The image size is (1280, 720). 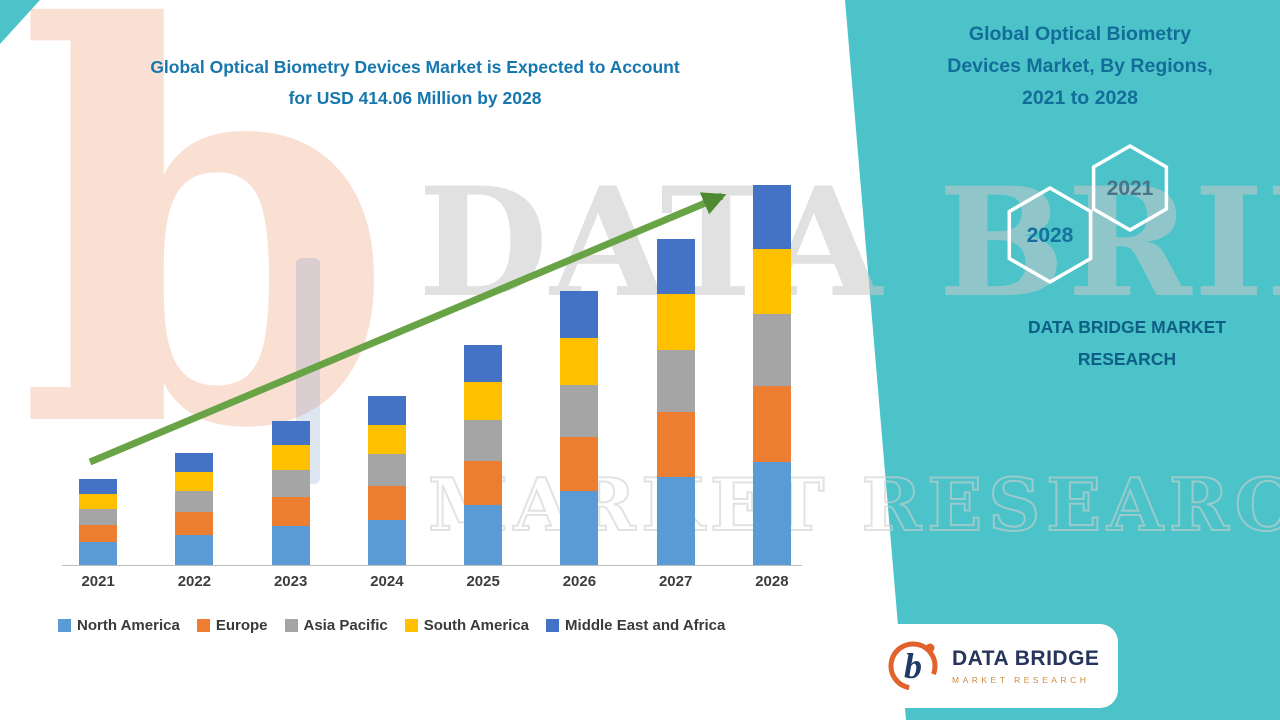 I want to click on bar-column-2028, so click(x=772, y=370).